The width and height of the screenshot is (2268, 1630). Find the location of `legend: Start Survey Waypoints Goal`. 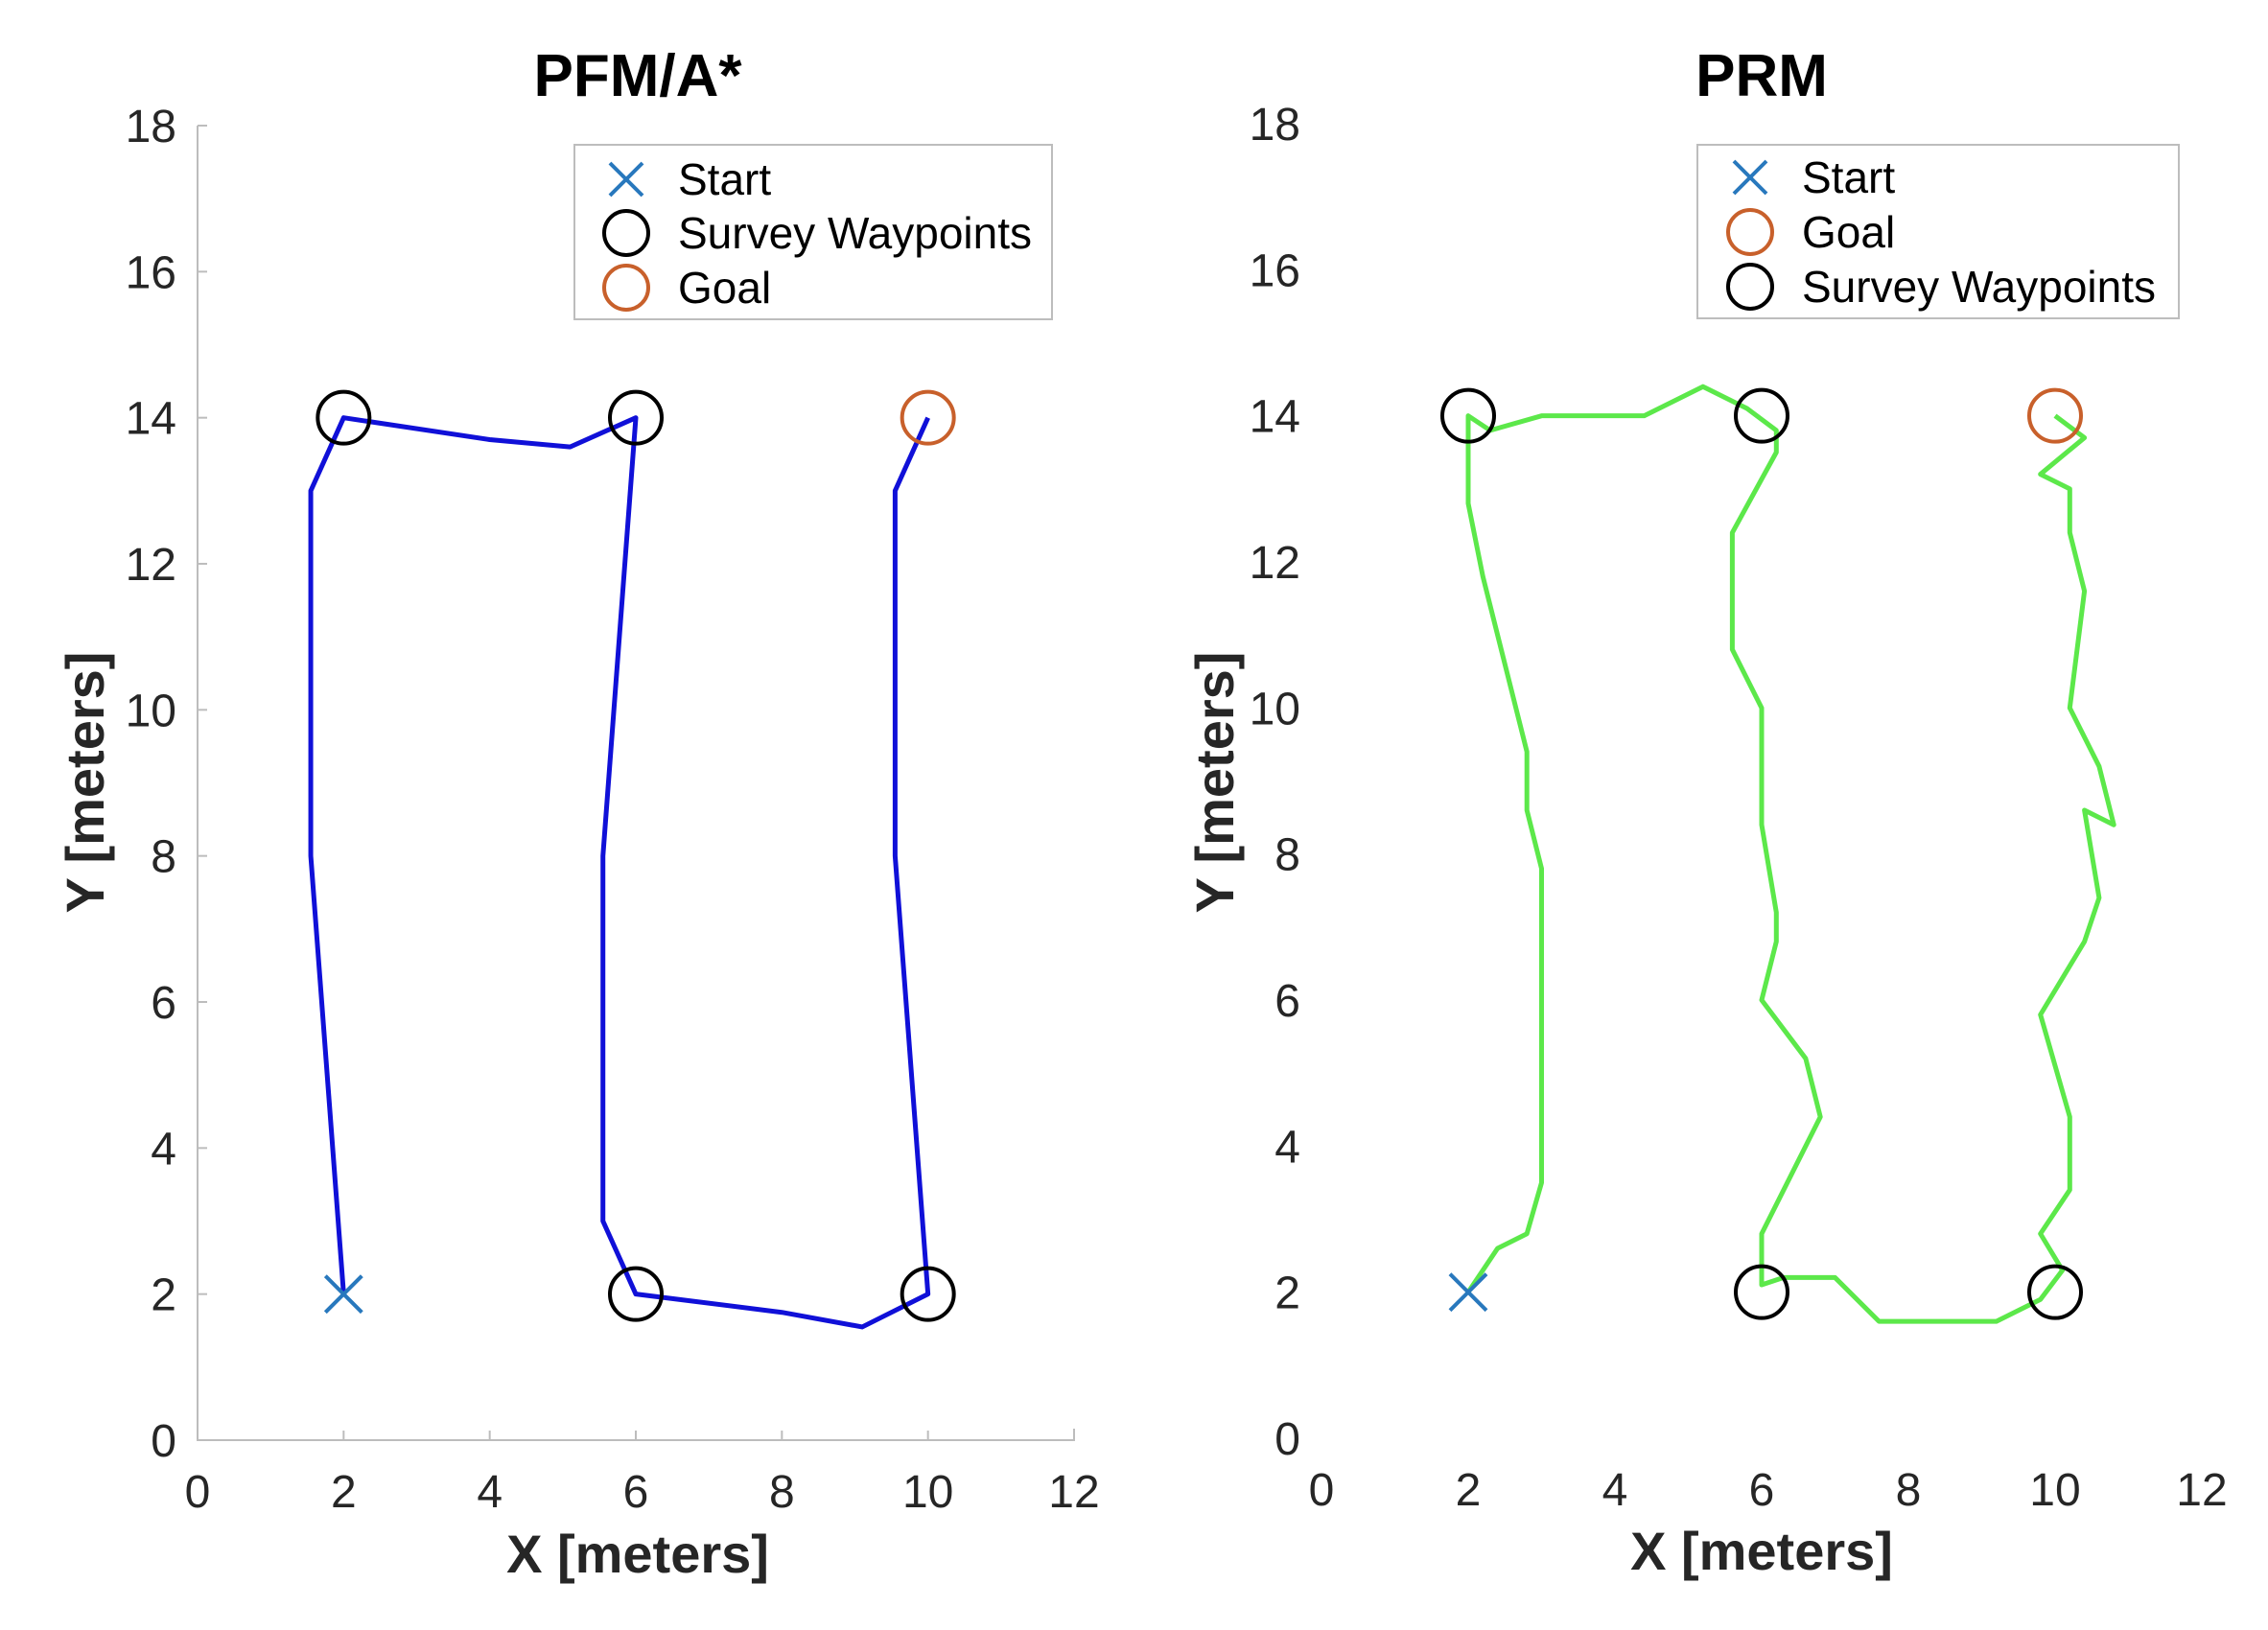

legend: Start Survey Waypoints Goal is located at coordinates (813, 232).